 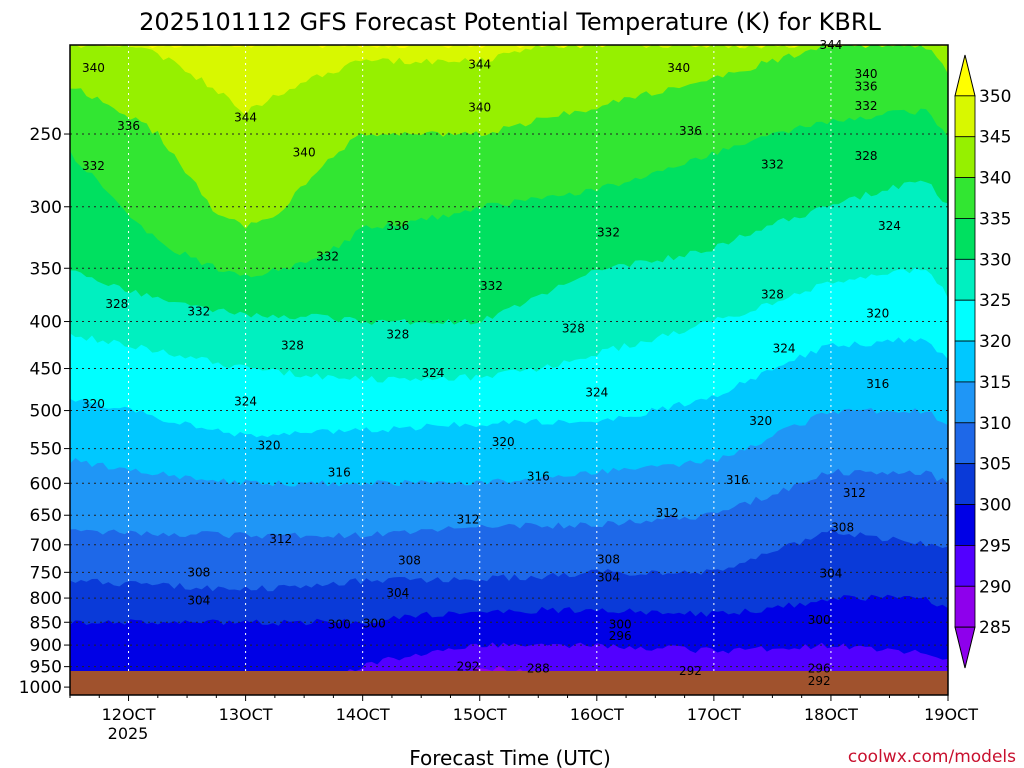 I want to click on y-tick-label: 600, so click(x=46, y=484).